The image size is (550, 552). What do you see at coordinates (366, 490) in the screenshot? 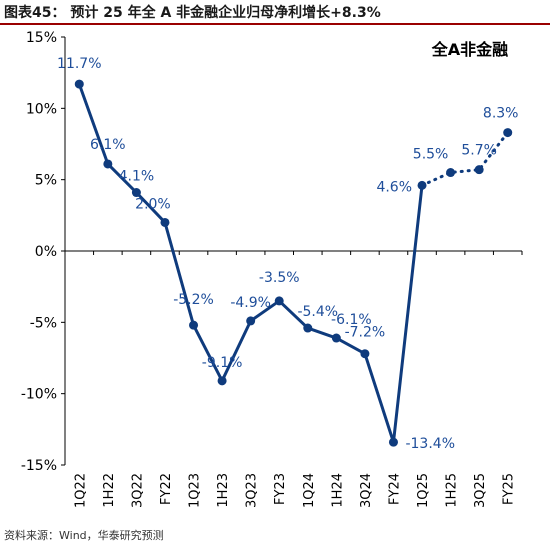
I see `x-tick-label: 3Q24` at bounding box center [366, 490].